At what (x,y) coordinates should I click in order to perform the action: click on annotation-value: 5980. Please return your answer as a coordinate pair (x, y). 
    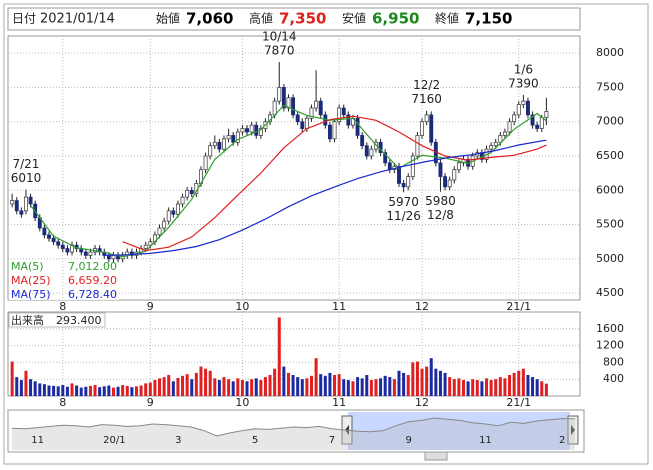
    Looking at the image, I should click on (440, 201).